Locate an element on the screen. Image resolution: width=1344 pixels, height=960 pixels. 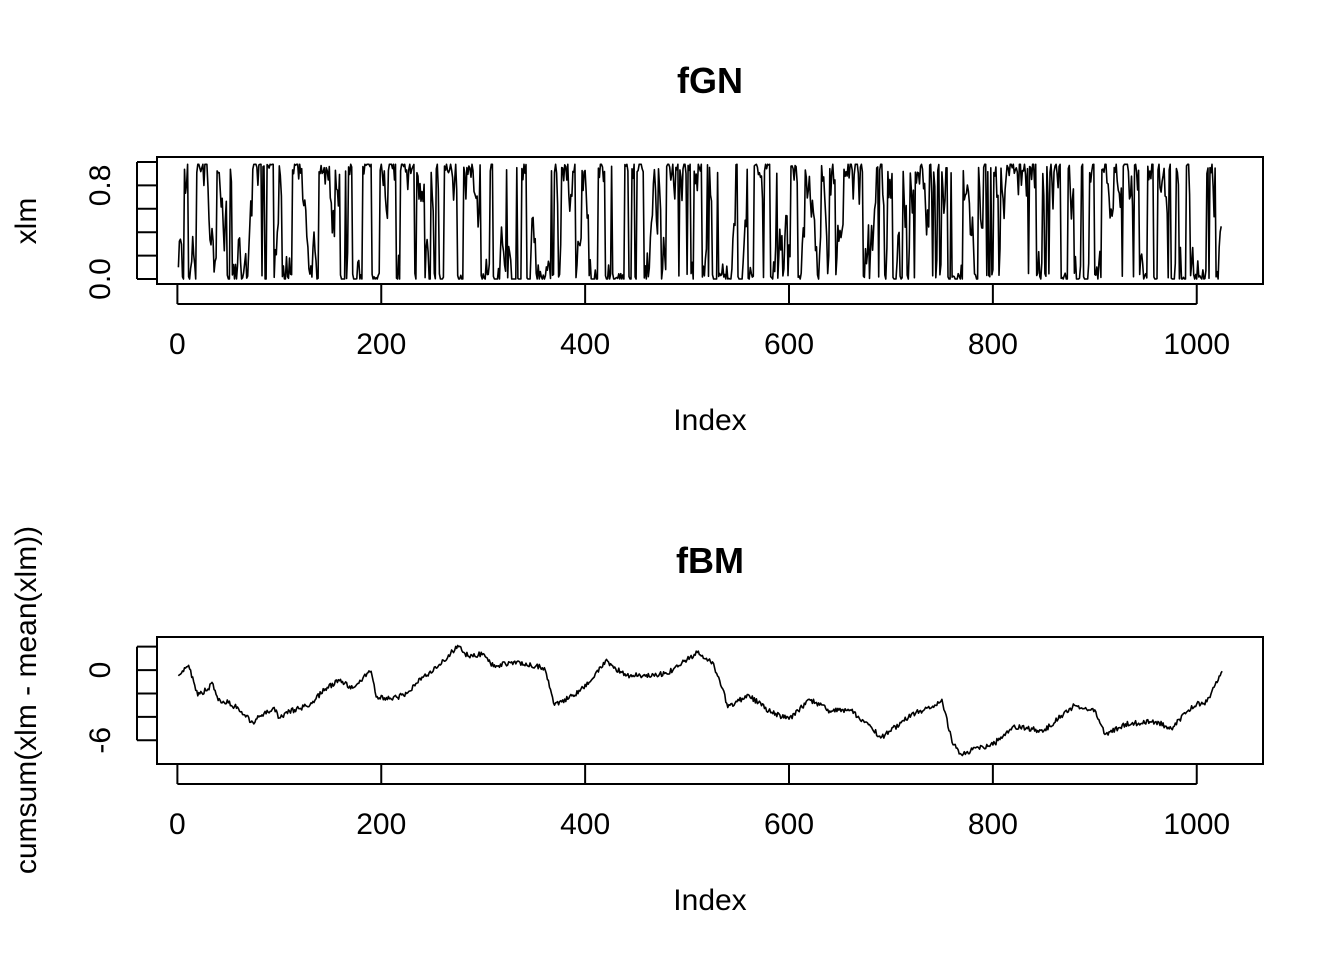
y-axis-fgn: 0.0 0.8 is located at coordinates (120, 230).